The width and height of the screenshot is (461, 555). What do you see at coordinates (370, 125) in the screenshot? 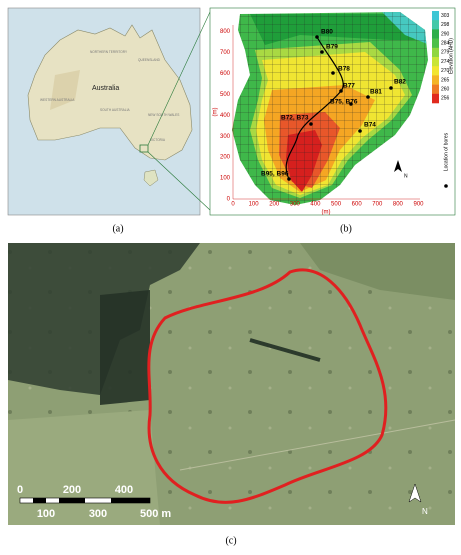
I see `bore-label: B74` at bounding box center [370, 125].